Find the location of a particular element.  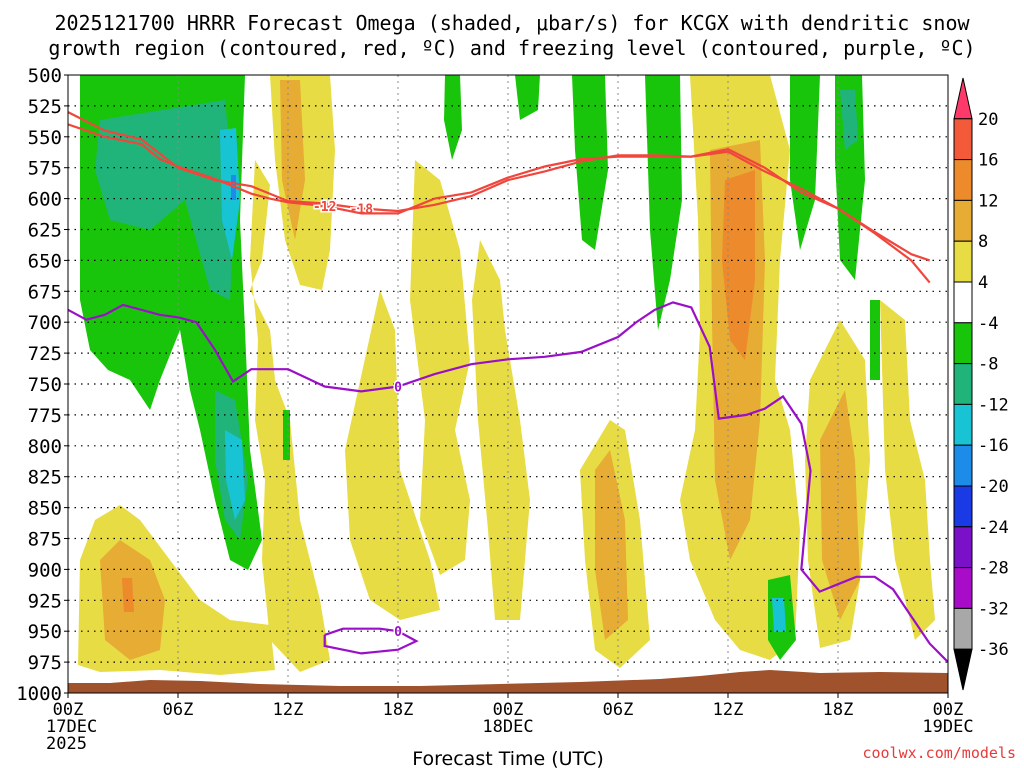

colorbar: 20 16 12 8 4 -4 -8 -12 -16 -20 -24 -28 -32 -36 is located at coordinates (981, 384).